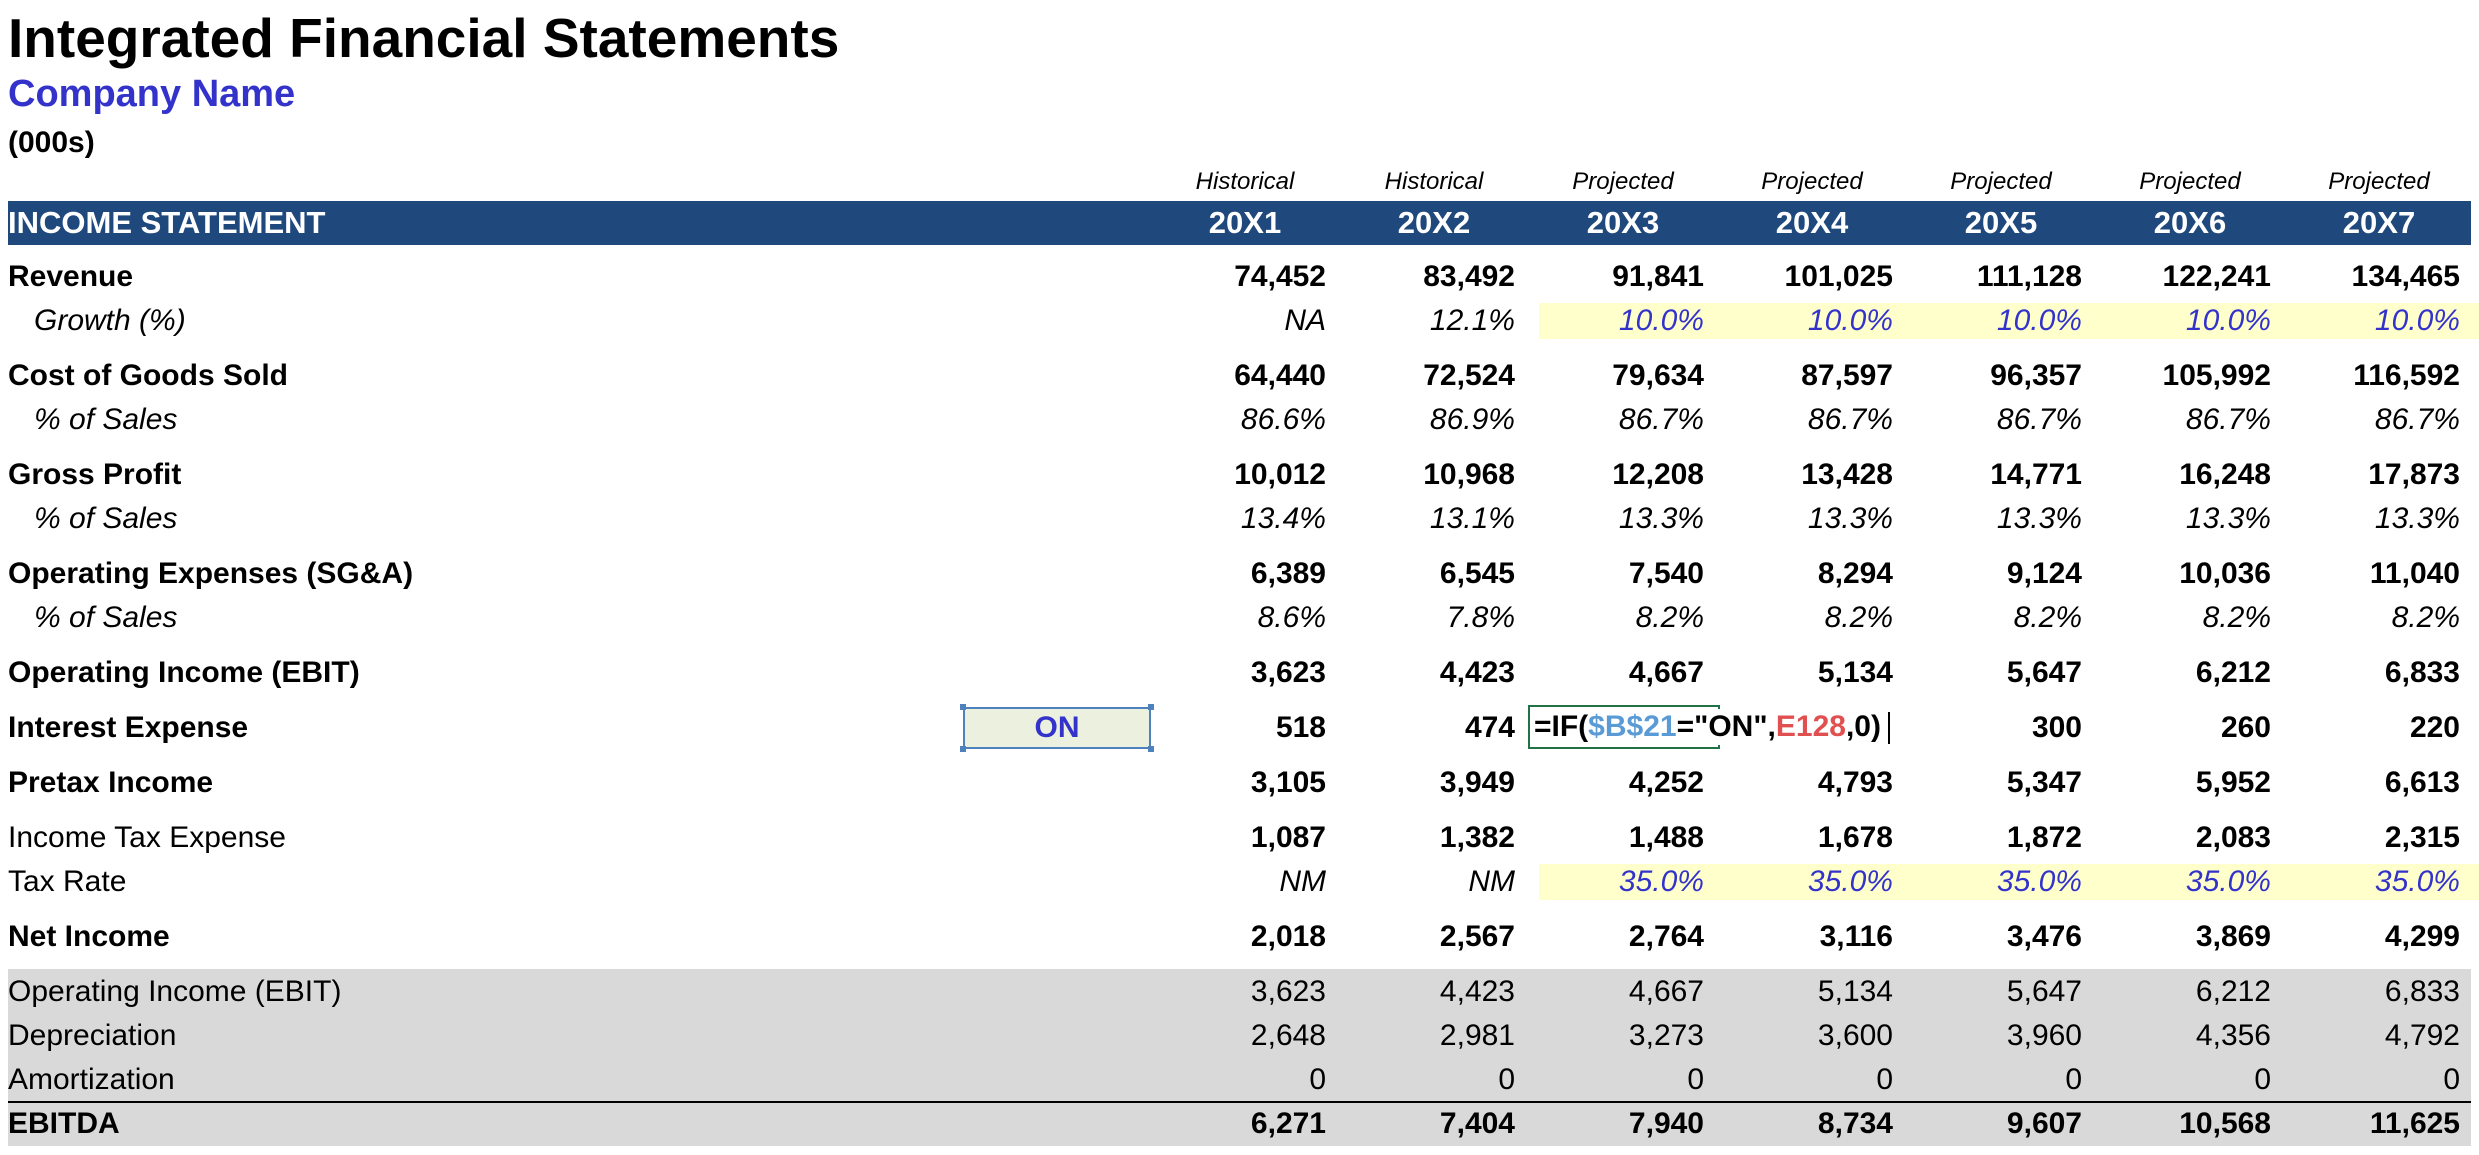 The width and height of the screenshot is (2479, 1155). Describe the element at coordinates (1288, 672) in the screenshot. I see `cell-ebit-20x1: 3,623` at that location.